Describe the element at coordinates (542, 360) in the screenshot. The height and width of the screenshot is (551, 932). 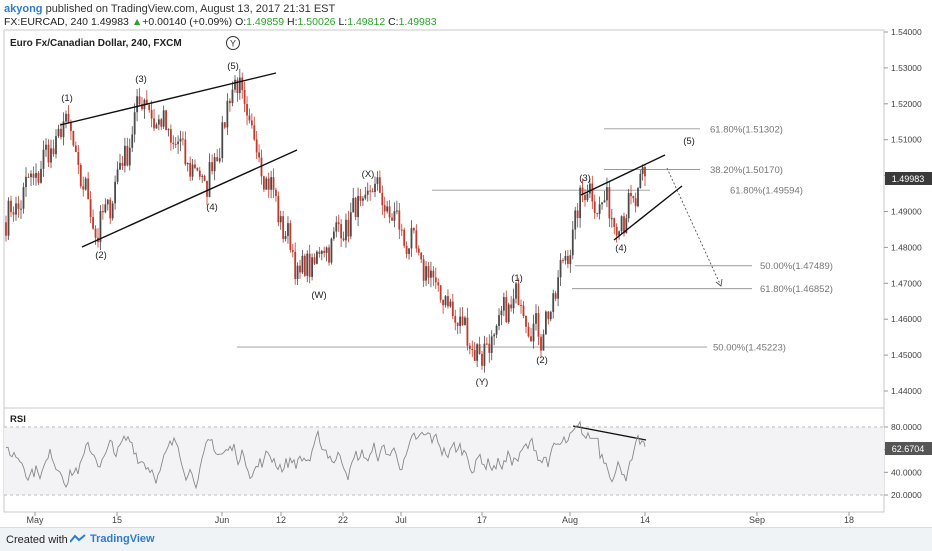
I see `wave-label: (2)` at that location.